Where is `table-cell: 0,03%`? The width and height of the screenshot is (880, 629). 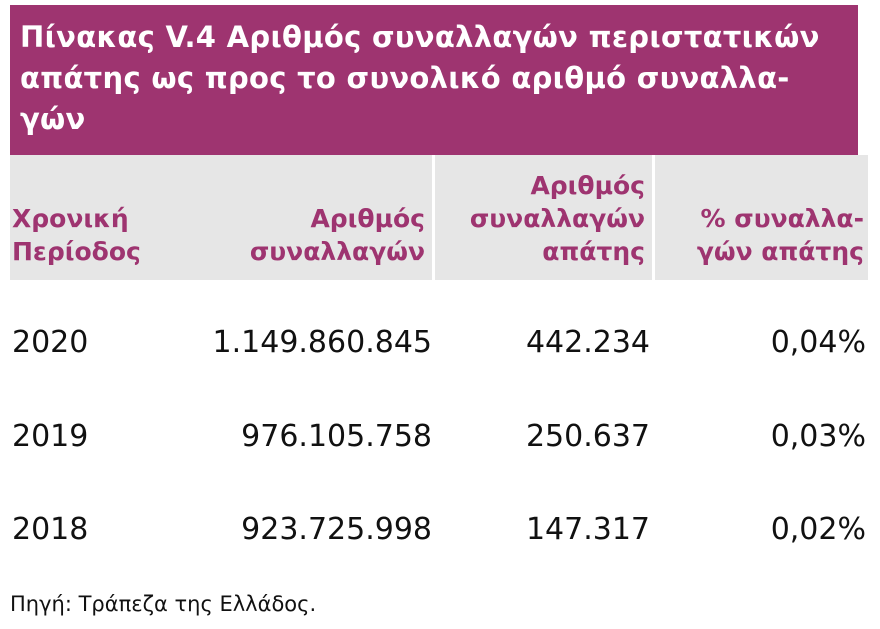
table-cell: 0,03% is located at coordinates (818, 436).